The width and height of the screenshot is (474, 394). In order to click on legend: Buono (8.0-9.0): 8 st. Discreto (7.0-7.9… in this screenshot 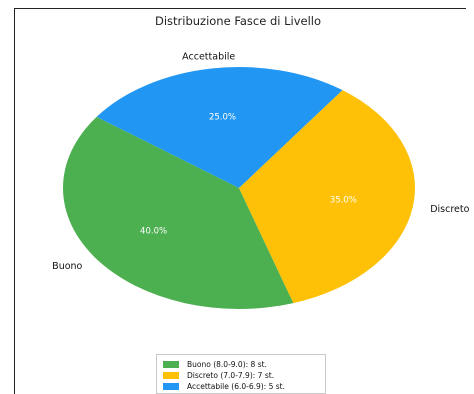, I will do `click(241, 374)`.